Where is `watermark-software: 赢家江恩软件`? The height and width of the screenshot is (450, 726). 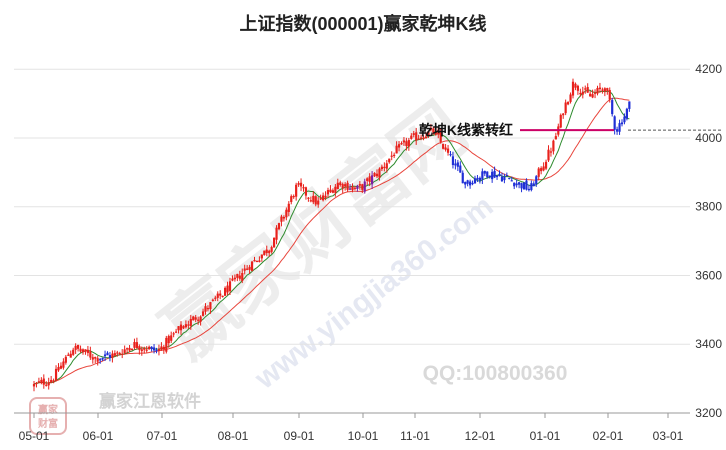 watermark-software: 赢家江恩软件 is located at coordinates (150, 401).